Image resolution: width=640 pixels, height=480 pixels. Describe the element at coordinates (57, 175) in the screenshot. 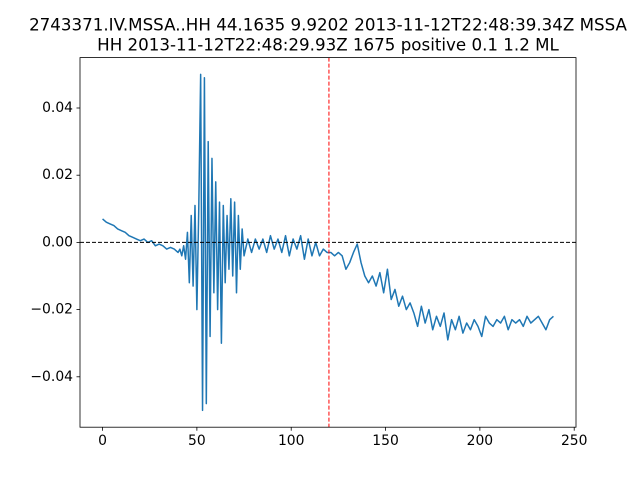

I see `y-tick-label: 0.02` at that location.